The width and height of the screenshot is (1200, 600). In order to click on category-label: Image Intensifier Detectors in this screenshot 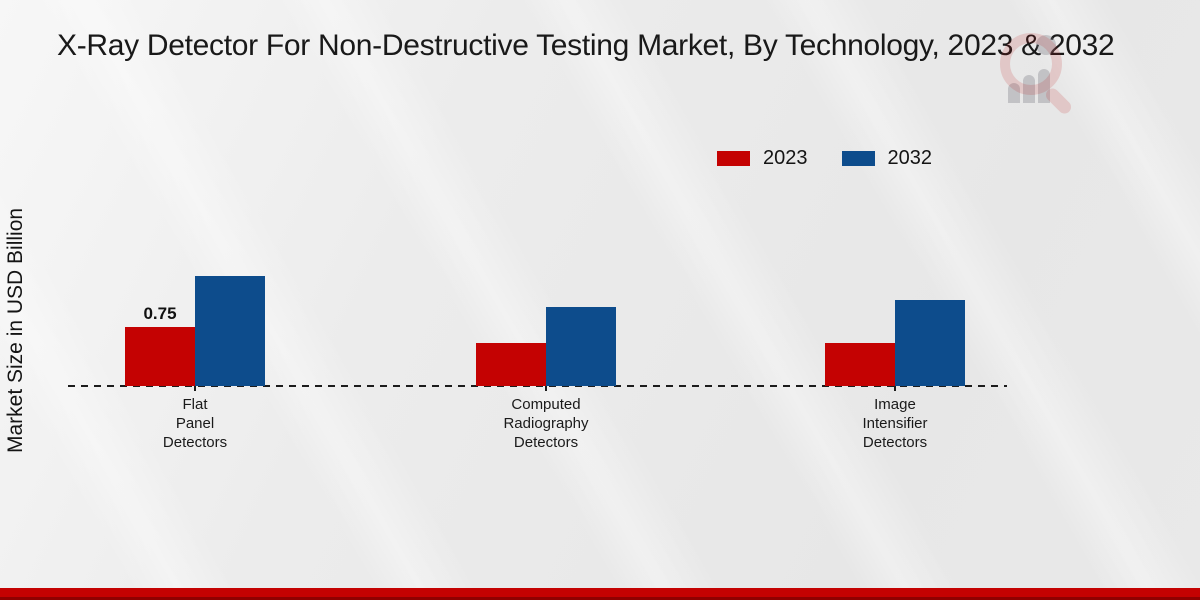, I will do `click(895, 423)`.